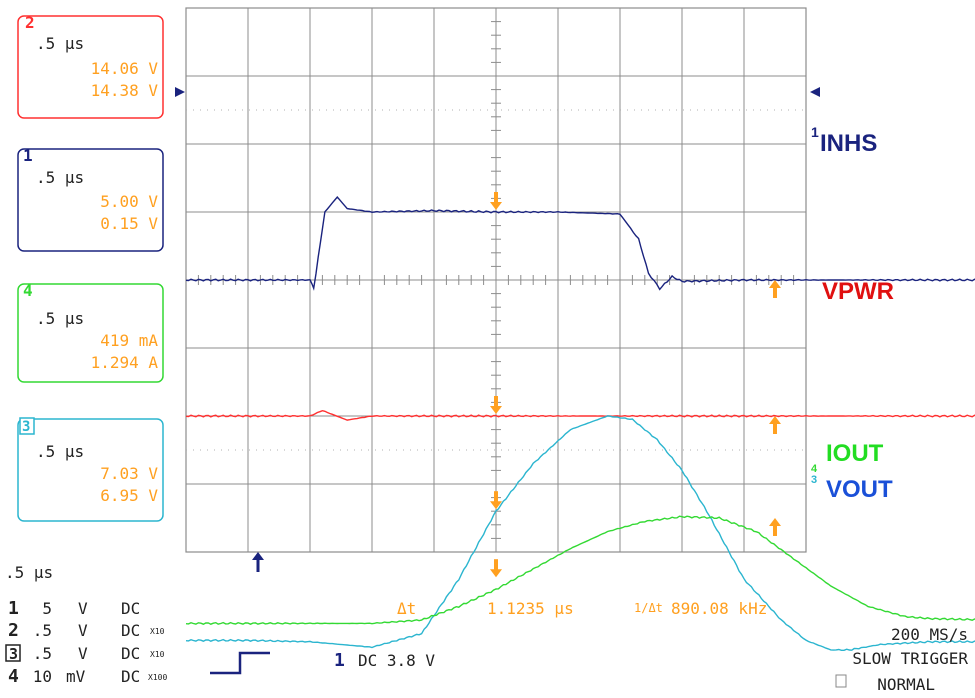 The height and width of the screenshot is (698, 975). Describe the element at coordinates (13, 676) in the screenshot. I see `channel-number: 4` at that location.